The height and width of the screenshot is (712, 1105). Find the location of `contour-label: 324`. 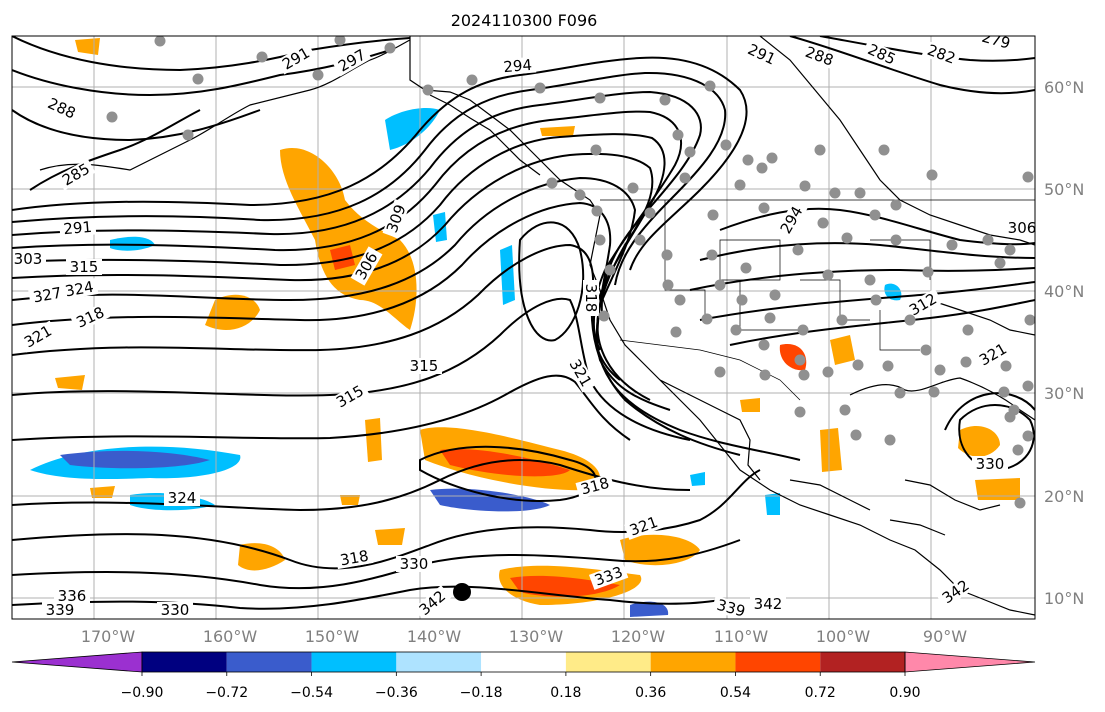

contour-label: 324 is located at coordinates (182, 498).